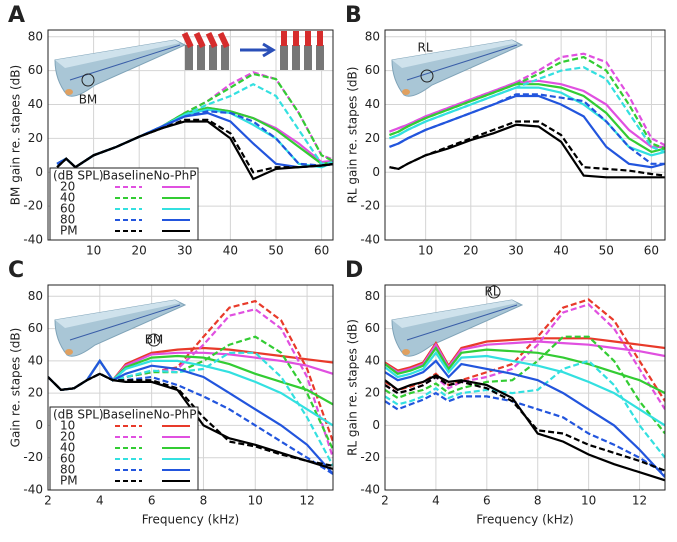 This screenshot has height=542, width=677. Describe the element at coordinates (16, 135) in the screenshot. I see `y-axis-label: BM gain re. stapes (dB)` at that location.